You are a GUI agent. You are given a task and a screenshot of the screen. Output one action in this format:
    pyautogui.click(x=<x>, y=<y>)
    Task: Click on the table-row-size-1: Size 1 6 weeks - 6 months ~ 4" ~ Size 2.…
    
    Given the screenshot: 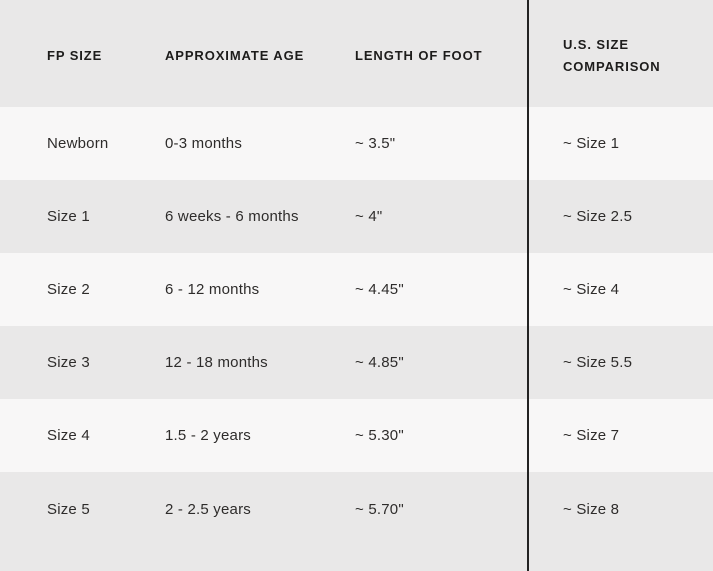 What is the action you would take?
    pyautogui.click(x=356, y=216)
    